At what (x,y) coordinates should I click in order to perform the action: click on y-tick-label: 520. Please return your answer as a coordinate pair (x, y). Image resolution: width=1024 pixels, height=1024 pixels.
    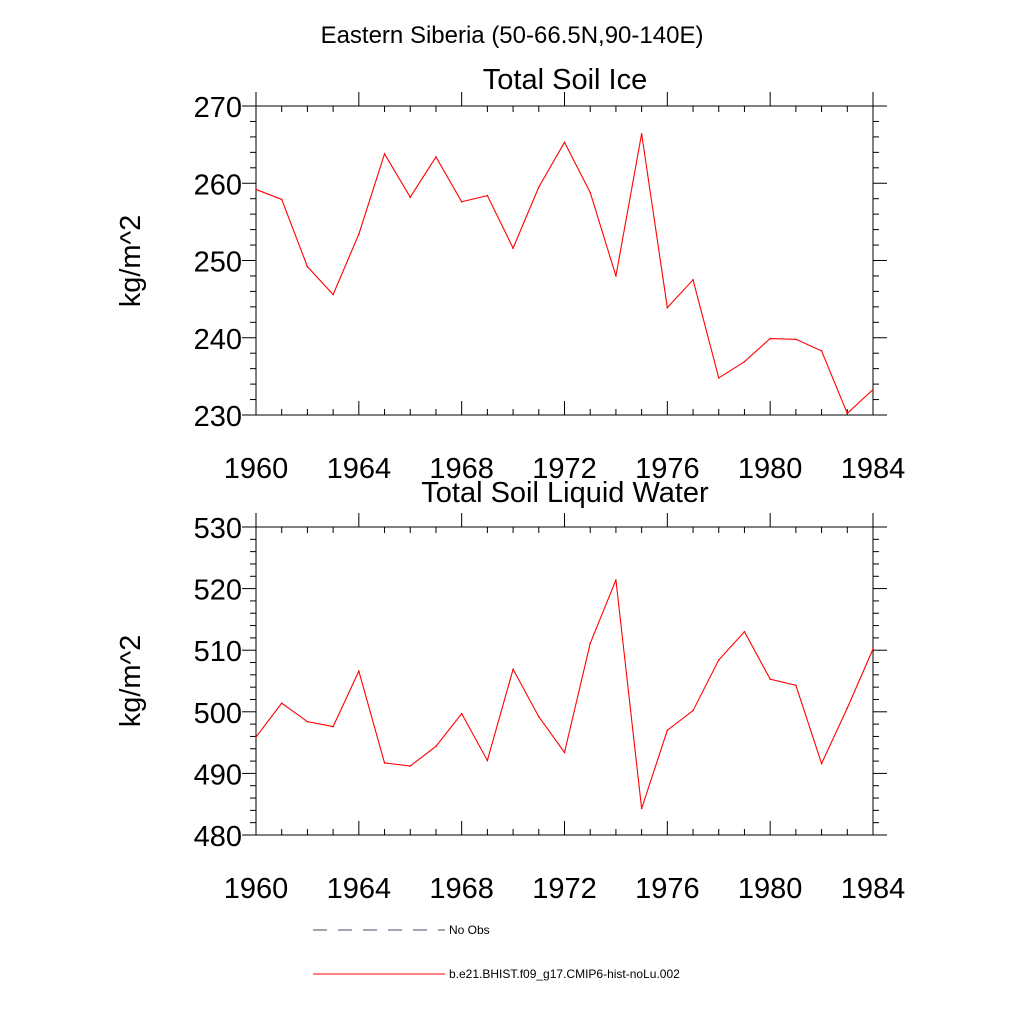
    Looking at the image, I should click on (218, 591).